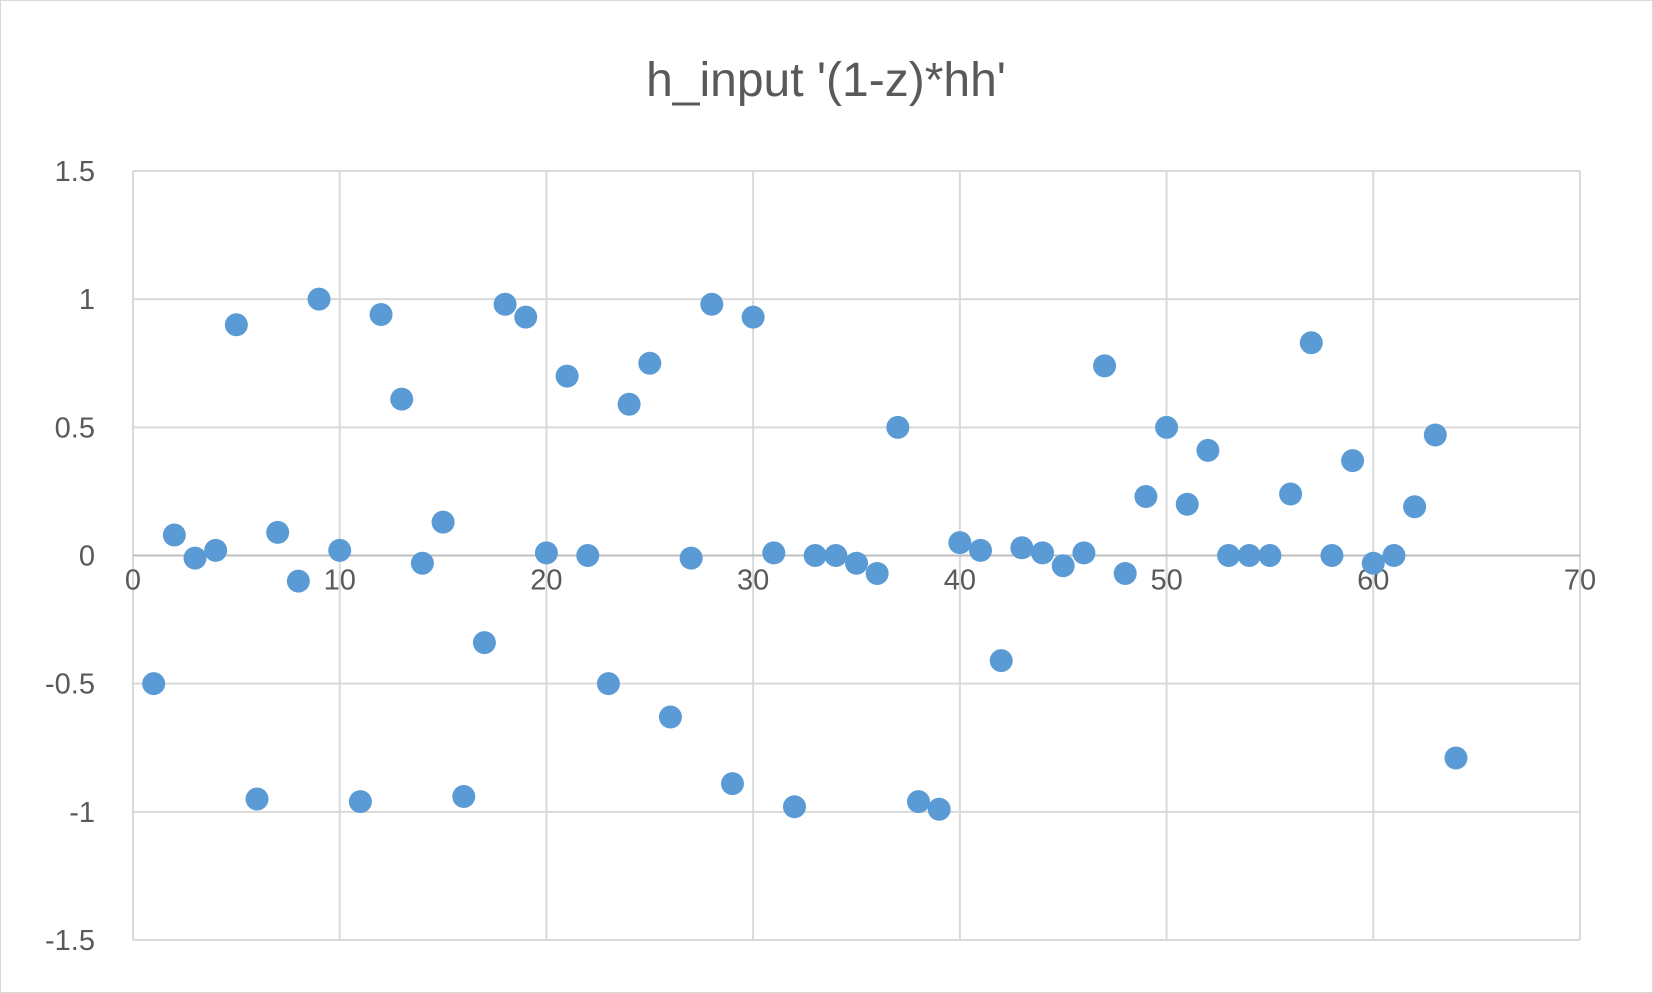 This screenshot has height=993, width=1653. I want to click on y-tick-label: -1.5, so click(70, 941).